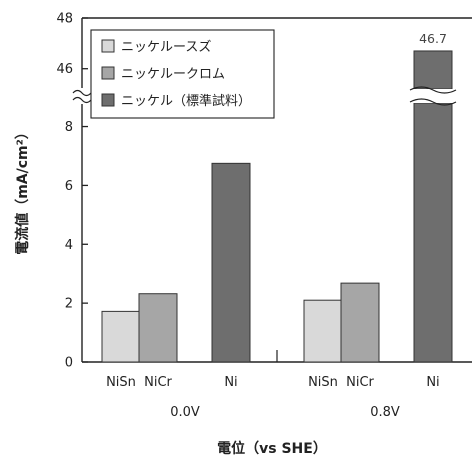 Image resolution: width=472 pixels, height=459 pixels. I want to click on bar-ni-00V, so click(231, 262).